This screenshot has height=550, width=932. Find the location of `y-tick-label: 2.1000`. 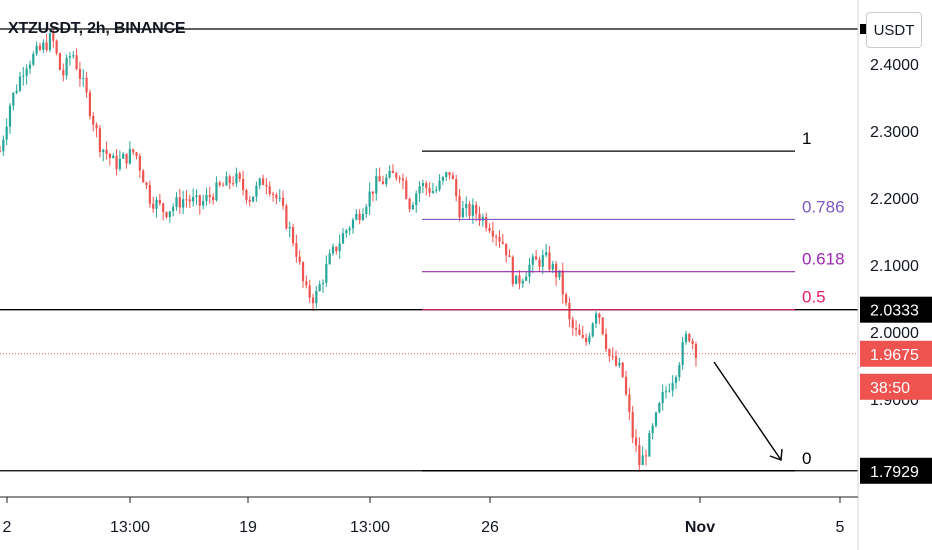

y-tick-label: 2.1000 is located at coordinates (894, 266).